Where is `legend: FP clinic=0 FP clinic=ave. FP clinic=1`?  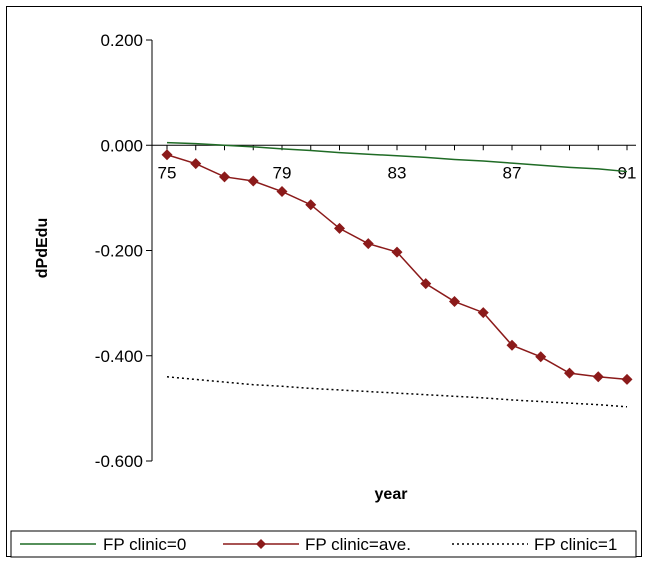
legend: FP clinic=0 FP clinic=ave. FP clinic=1 is located at coordinates (323, 544).